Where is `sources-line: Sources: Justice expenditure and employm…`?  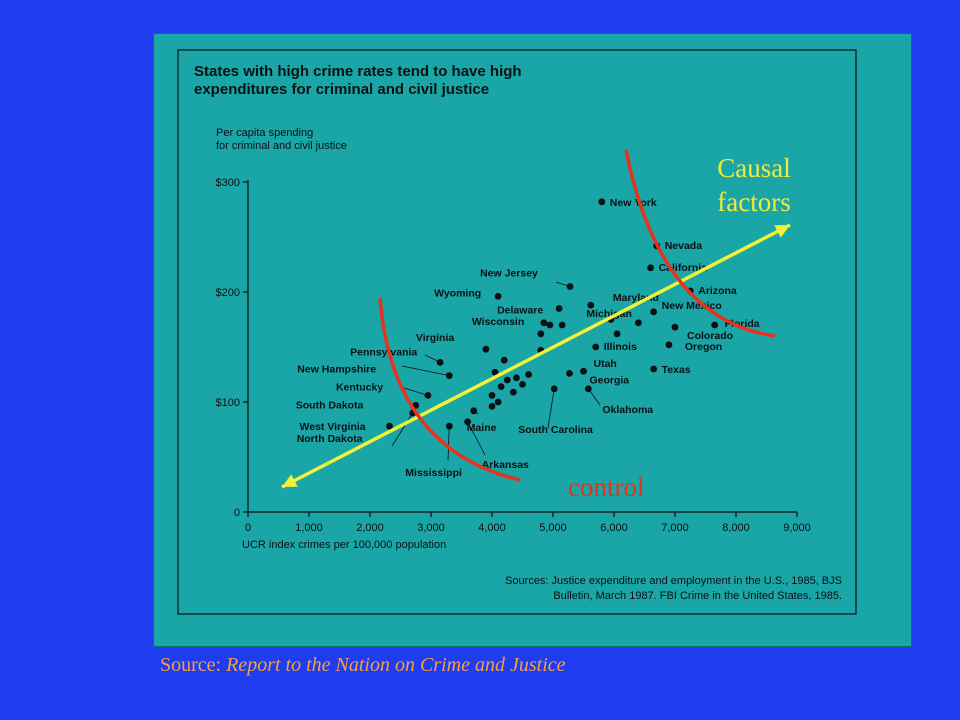 sources-line: Sources: Justice expenditure and employm… is located at coordinates (673, 581).